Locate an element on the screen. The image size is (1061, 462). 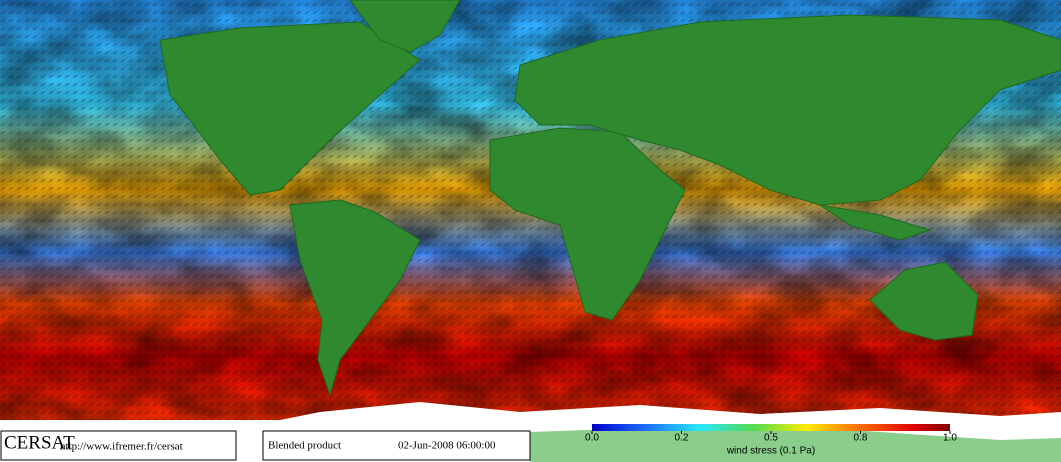
logo: CERSAT is located at coordinates (39, 442).